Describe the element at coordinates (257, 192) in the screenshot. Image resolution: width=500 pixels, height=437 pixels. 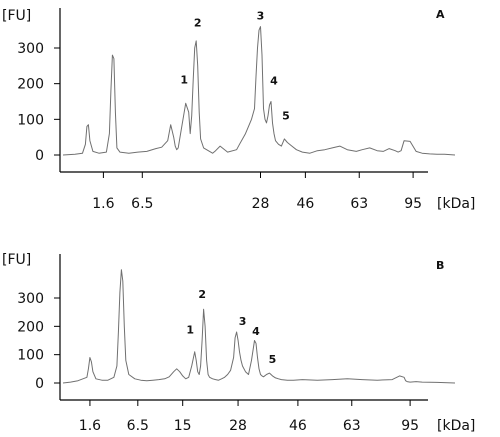
I see `panel-a-x-ticks: 1.6 6.5 28 46 63 95` at that location.